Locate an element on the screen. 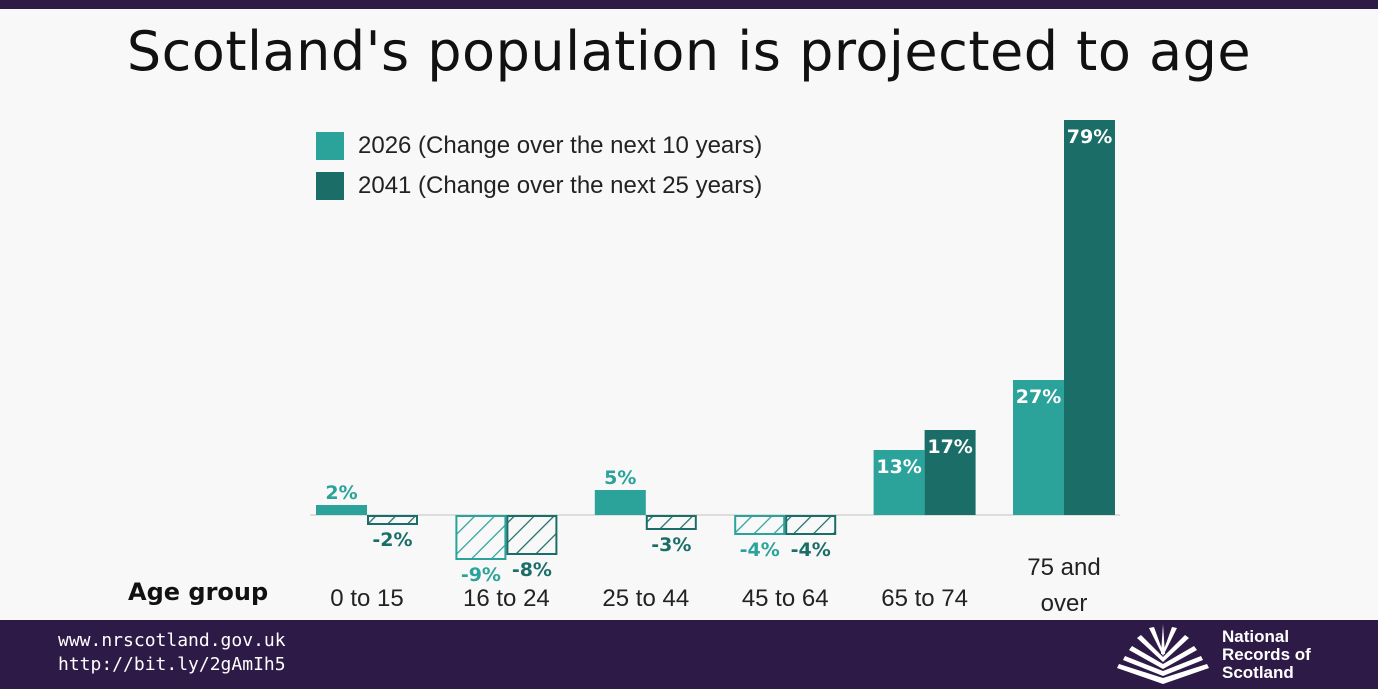 The image size is (1378, 689). logo-text: National Records of Scotland is located at coordinates (1266, 655).